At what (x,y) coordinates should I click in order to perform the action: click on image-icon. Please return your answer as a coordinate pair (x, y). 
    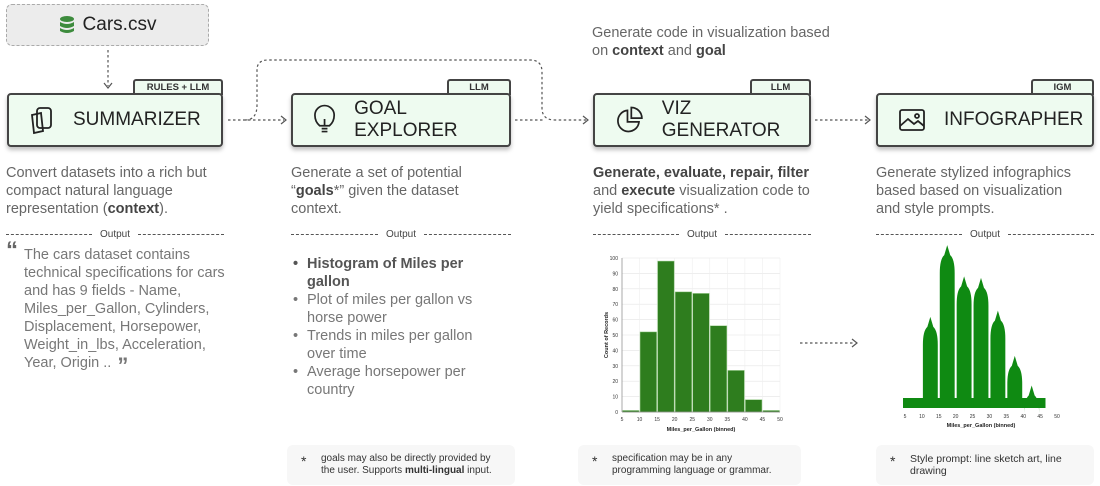
    Looking at the image, I should click on (912, 120).